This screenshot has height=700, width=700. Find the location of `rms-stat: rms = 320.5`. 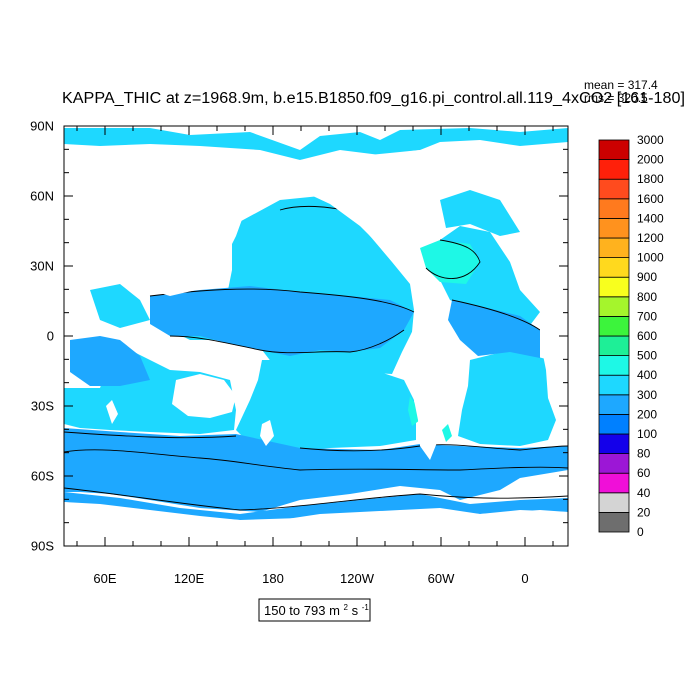

rms-stat: rms = 320.5 is located at coordinates (616, 98).